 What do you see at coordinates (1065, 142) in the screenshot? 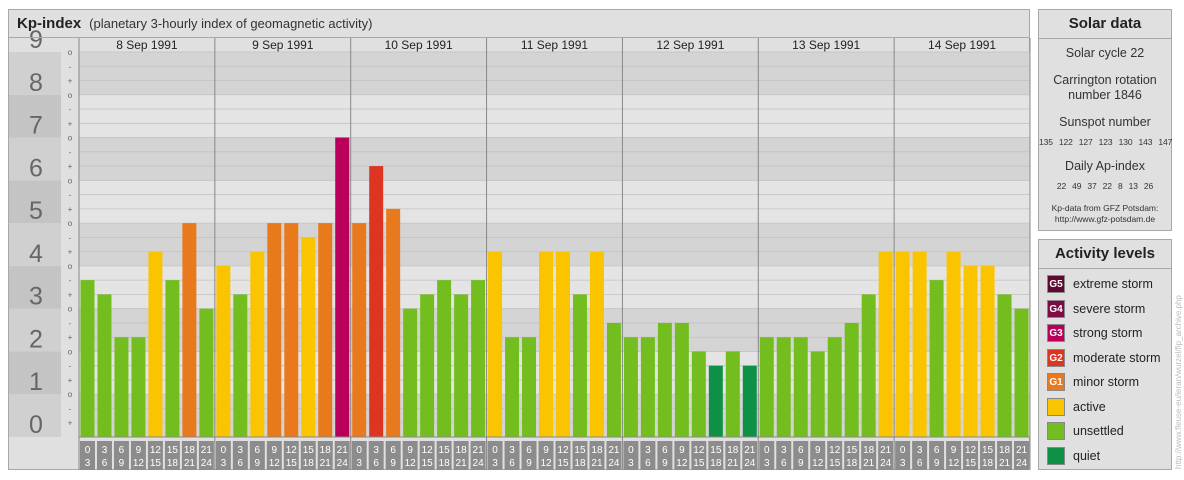
I see `sunspot-value: 122` at bounding box center [1065, 142].